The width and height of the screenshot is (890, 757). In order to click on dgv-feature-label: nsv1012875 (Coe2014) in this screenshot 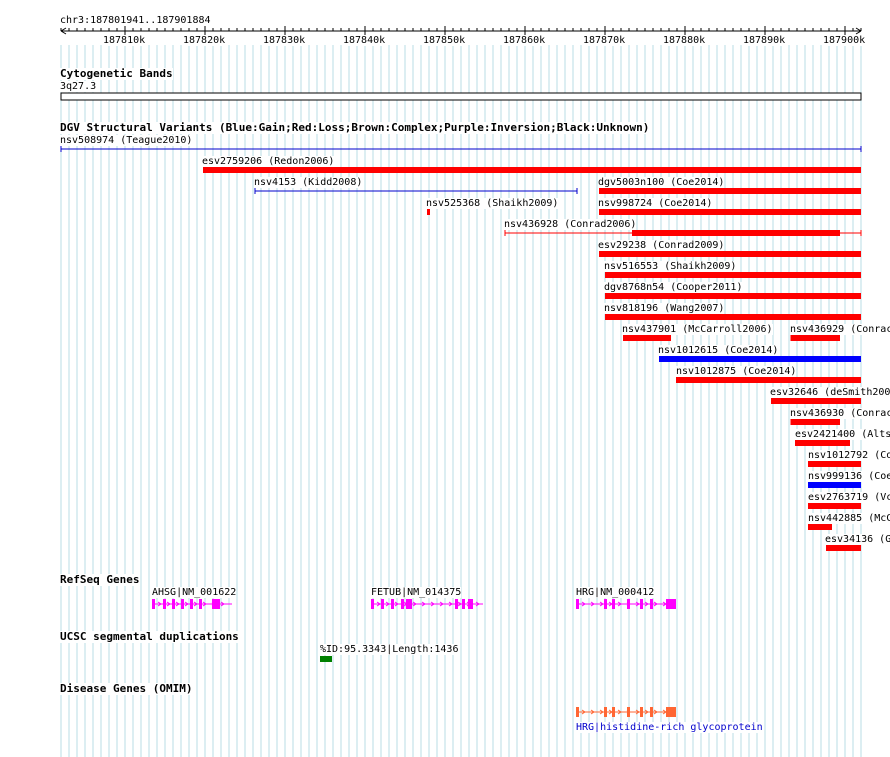, I will do `click(736, 371)`.